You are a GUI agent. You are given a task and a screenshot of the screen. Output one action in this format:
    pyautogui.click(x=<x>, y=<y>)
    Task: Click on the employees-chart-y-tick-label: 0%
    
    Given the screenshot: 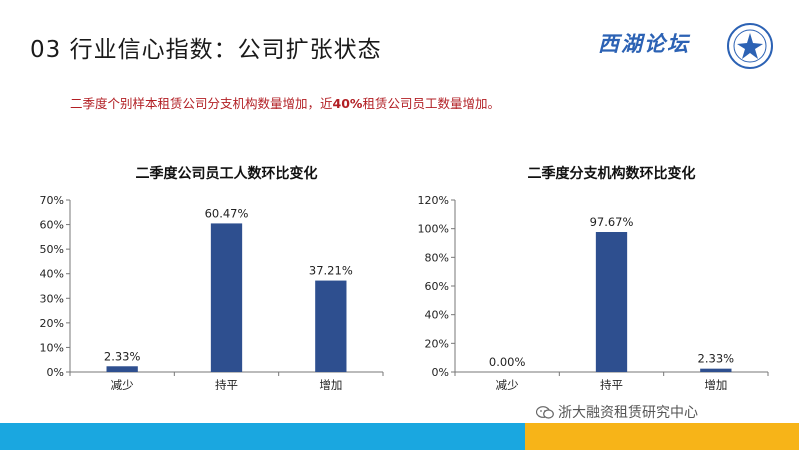 What is the action you would take?
    pyautogui.click(x=55, y=372)
    